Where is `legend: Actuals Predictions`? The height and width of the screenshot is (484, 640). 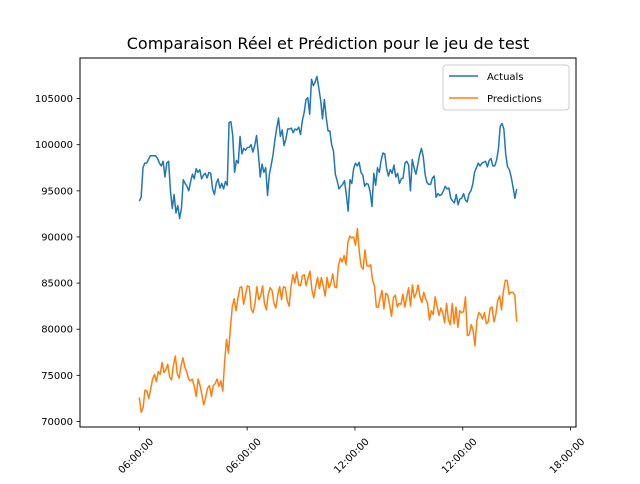 legend: Actuals Predictions is located at coordinates (506, 87).